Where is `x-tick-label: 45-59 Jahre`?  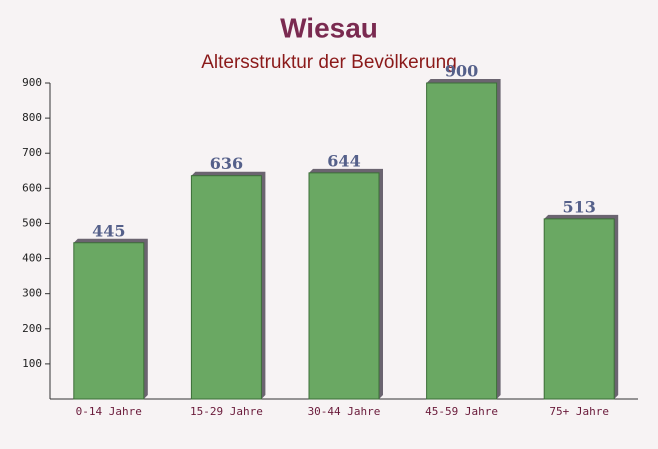 x-tick-label: 45-59 Jahre is located at coordinates (461, 411).